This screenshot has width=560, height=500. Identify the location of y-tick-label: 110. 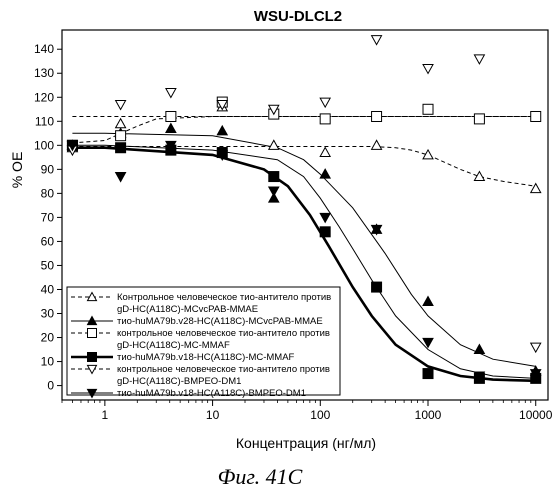
(44, 121).